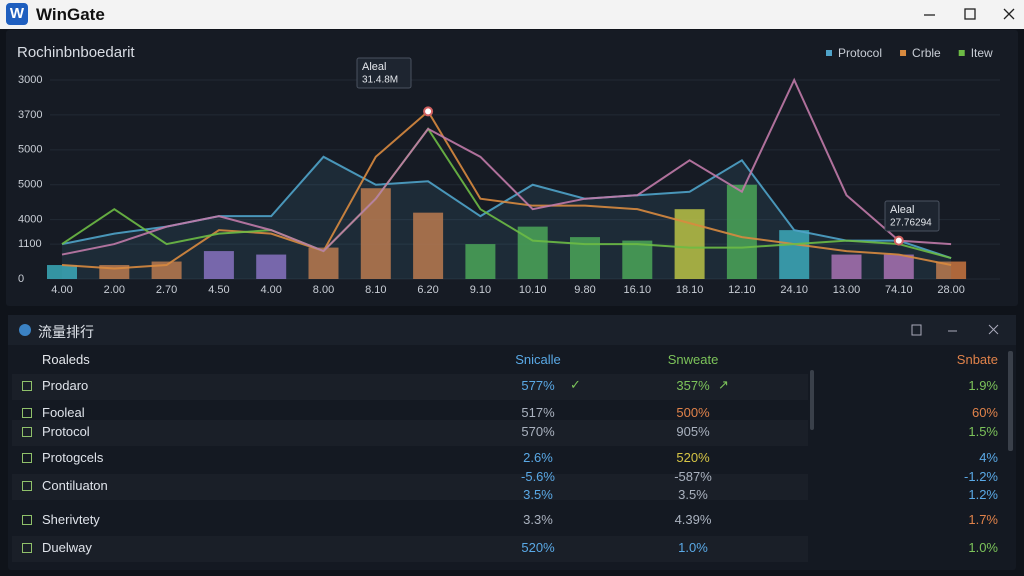  I want to click on panel-title: 流量排行, so click(66, 332).